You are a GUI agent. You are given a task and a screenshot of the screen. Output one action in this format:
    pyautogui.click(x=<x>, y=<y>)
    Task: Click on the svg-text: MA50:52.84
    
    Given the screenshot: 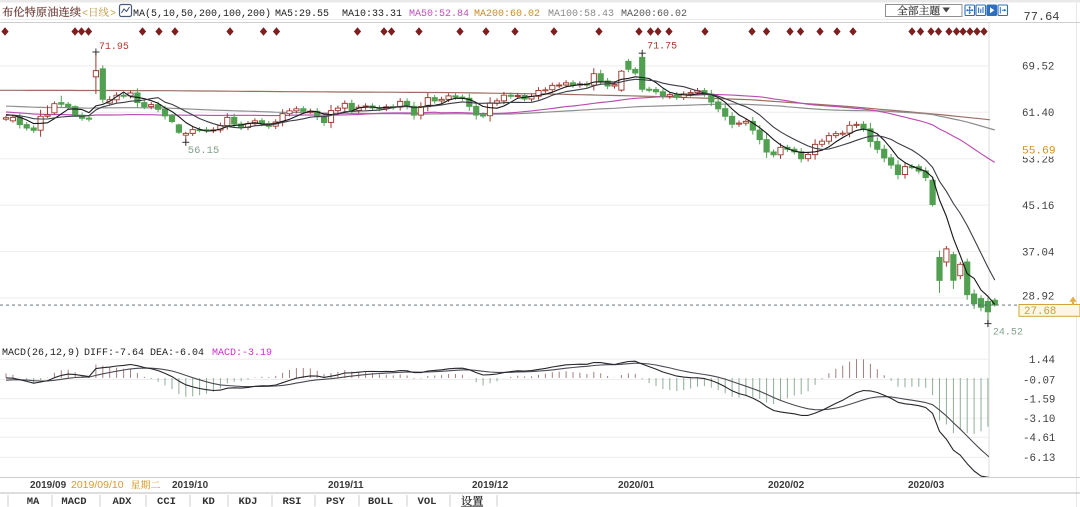 What is the action you would take?
    pyautogui.click(x=439, y=14)
    